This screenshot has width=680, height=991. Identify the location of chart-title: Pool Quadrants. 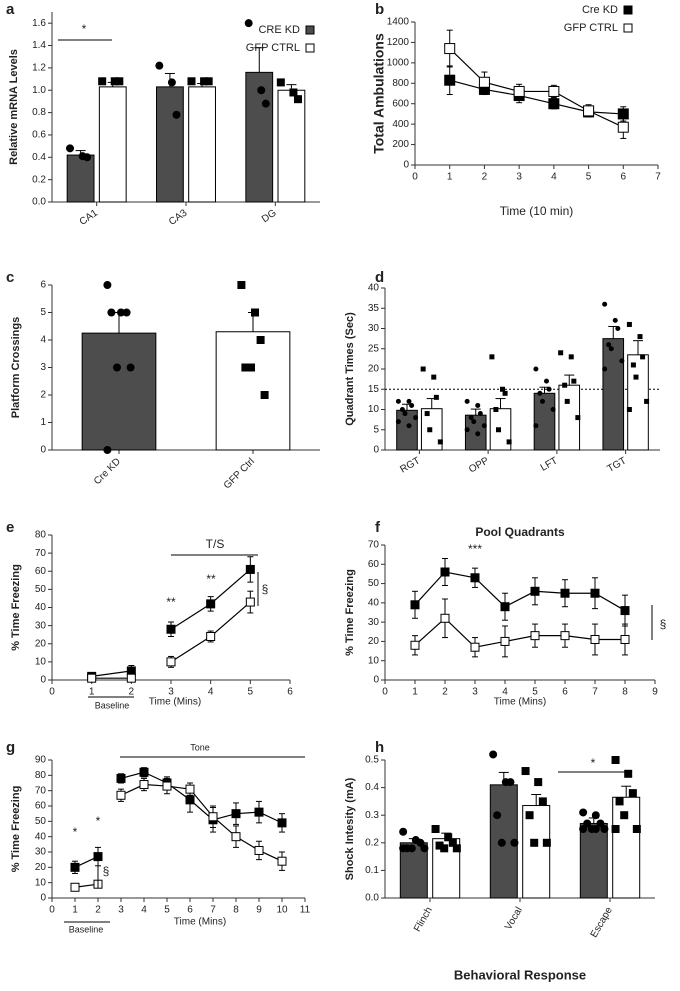
(520, 532).